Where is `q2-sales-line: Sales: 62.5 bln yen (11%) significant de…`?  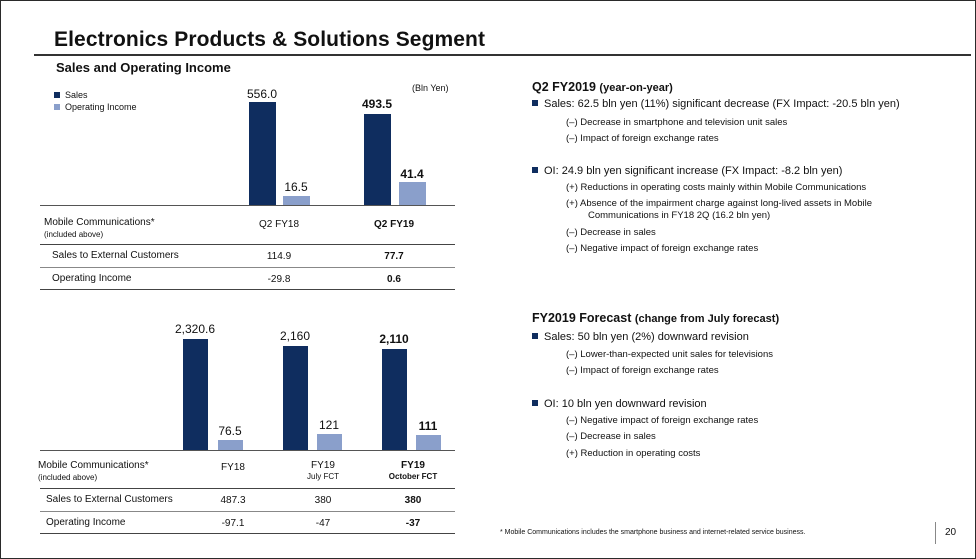 q2-sales-line: Sales: 62.5 bln yen (11%) significant de… is located at coordinates (716, 104).